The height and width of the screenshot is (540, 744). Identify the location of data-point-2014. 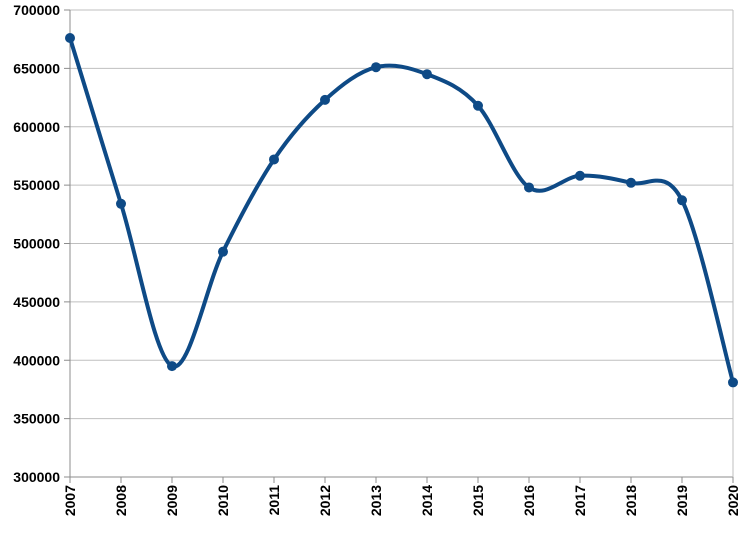
(427, 74).